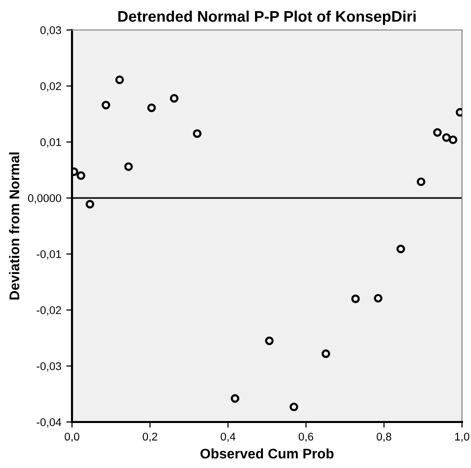 The image size is (471, 468). Describe the element at coordinates (45, 199) in the screenshot. I see `y-tick-label: 0,0000` at that location.